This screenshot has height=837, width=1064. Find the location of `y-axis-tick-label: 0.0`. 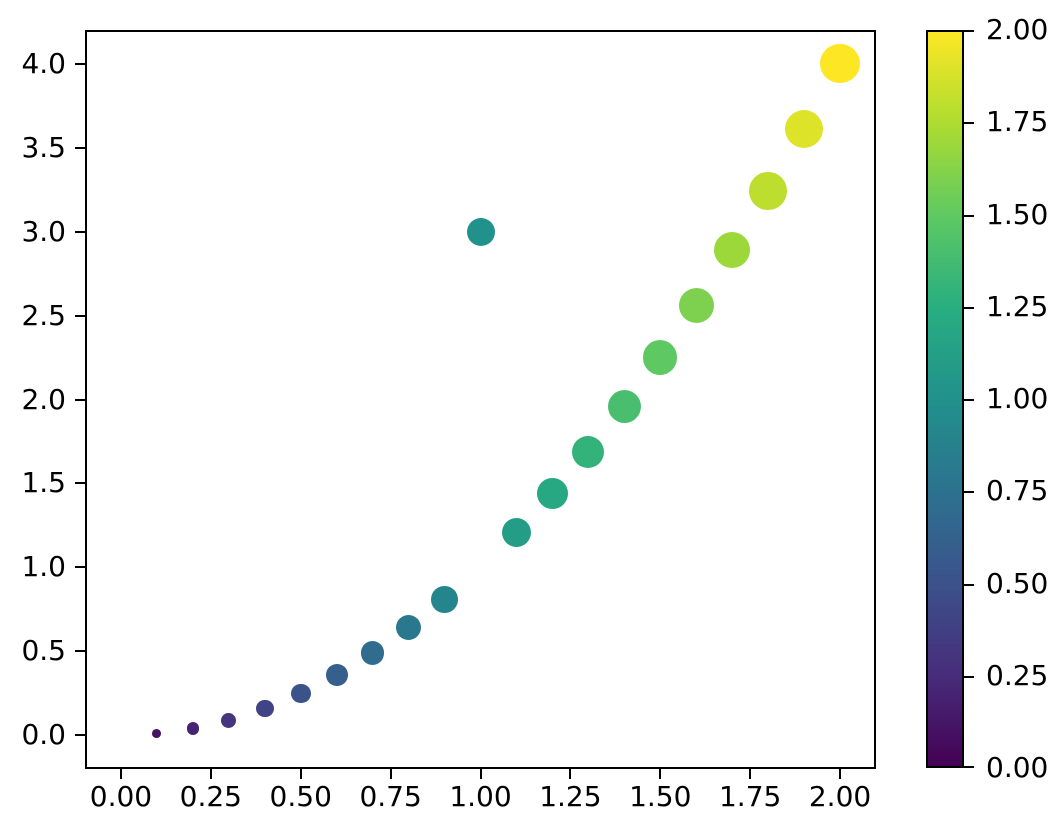

y-axis-tick-label: 0.0 is located at coordinates (43, 735).